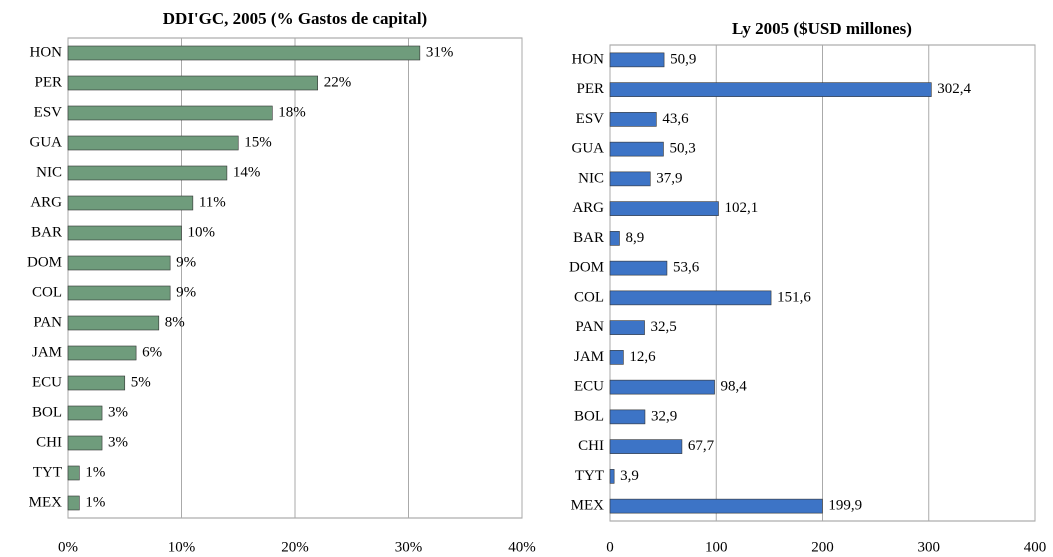 The image size is (1053, 557). I want to click on data-label: 31%, so click(440, 52).